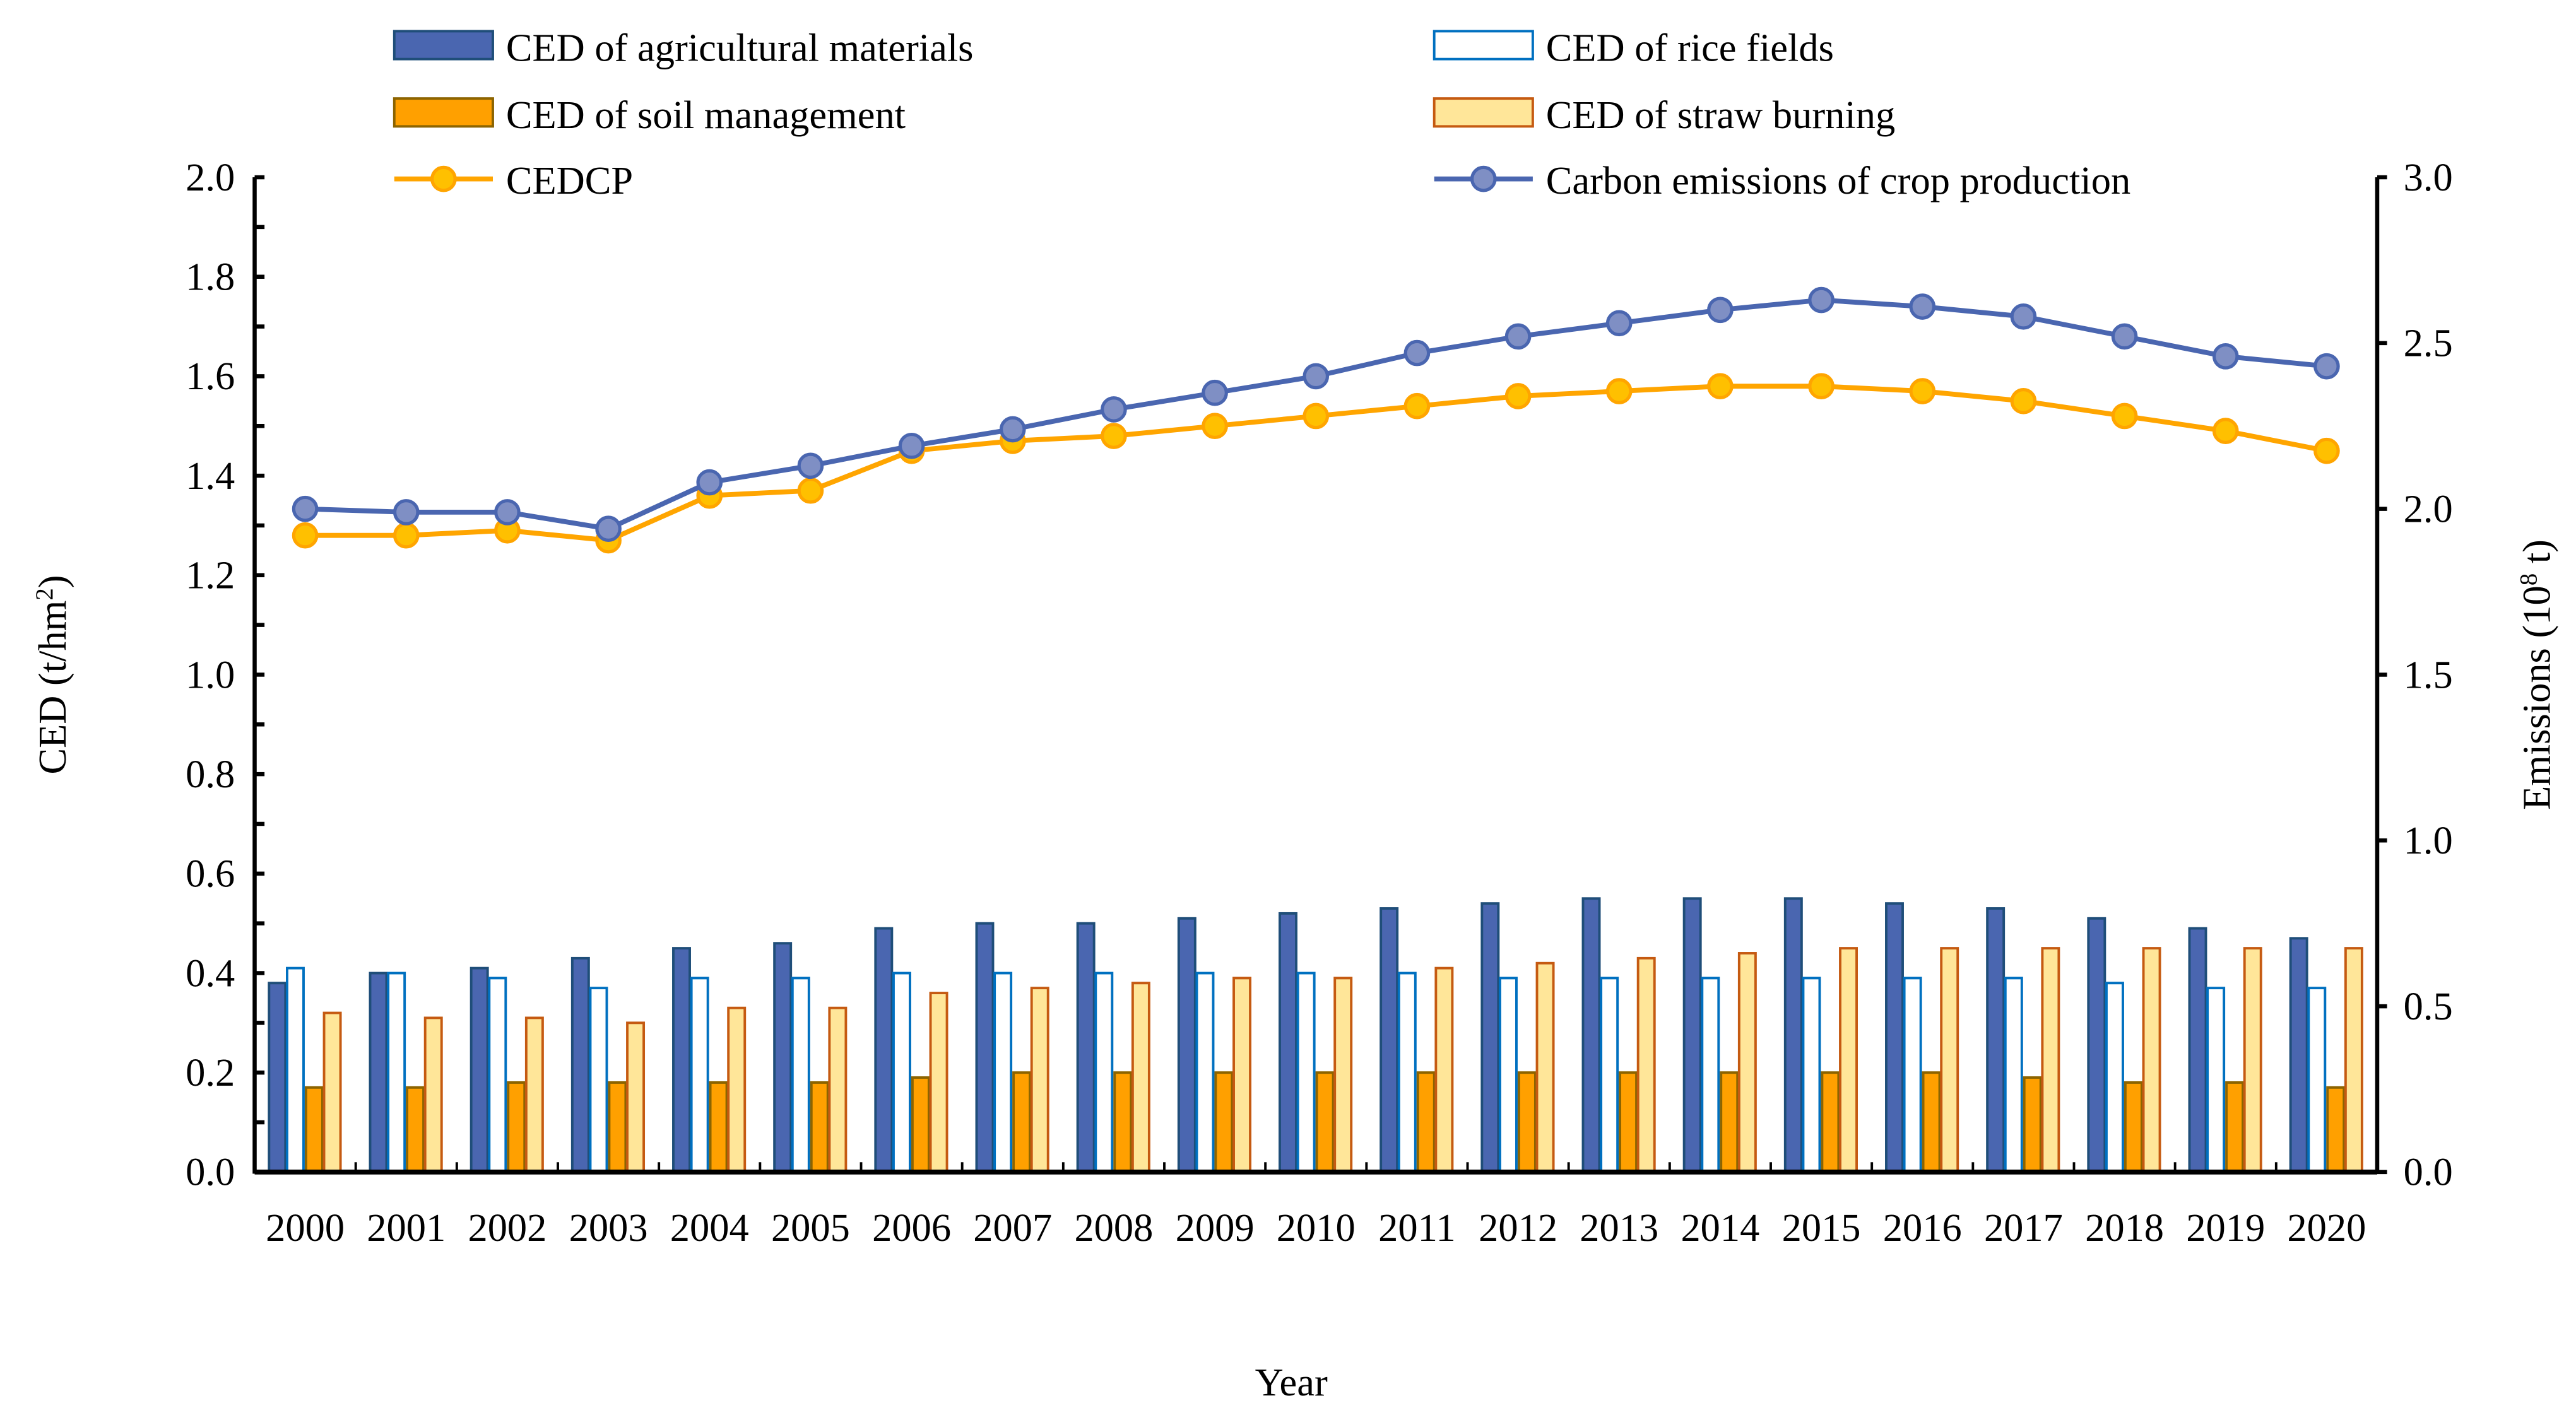  Describe the element at coordinates (1912, 1075) in the screenshot. I see `bar-1-2016` at that location.